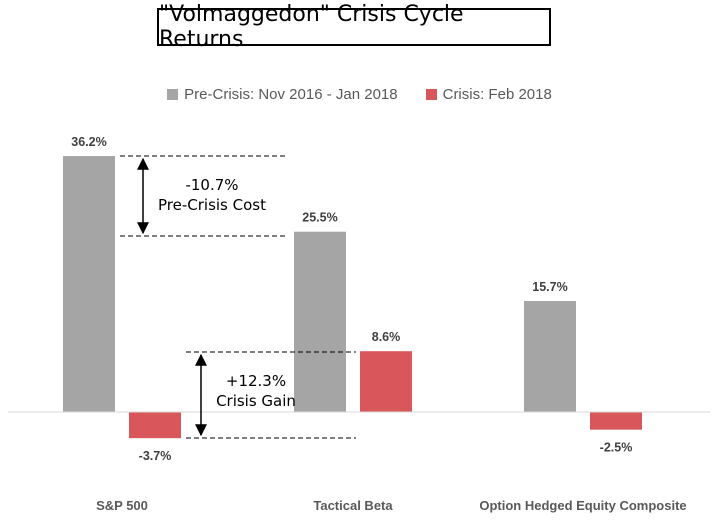 The height and width of the screenshot is (529, 719). What do you see at coordinates (173, 94) in the screenshot?
I see `legend-swatch-pre-crisis` at bounding box center [173, 94].